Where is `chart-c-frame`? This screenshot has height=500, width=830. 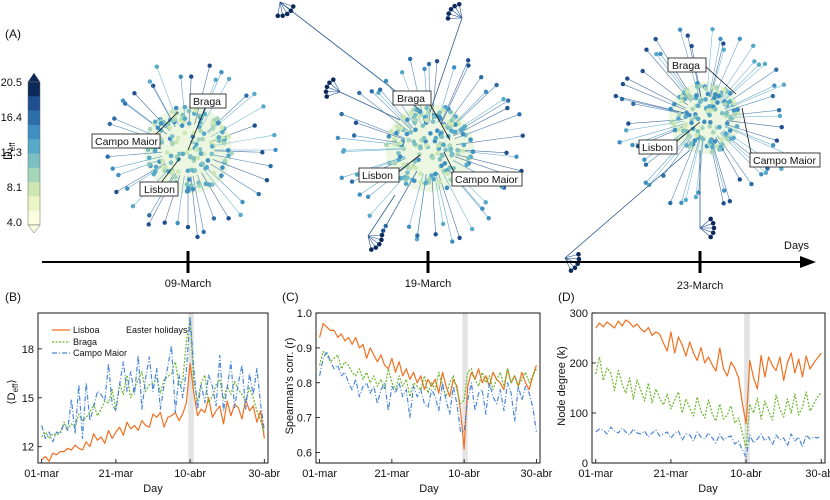 chart-c-frame is located at coordinates (428, 388).